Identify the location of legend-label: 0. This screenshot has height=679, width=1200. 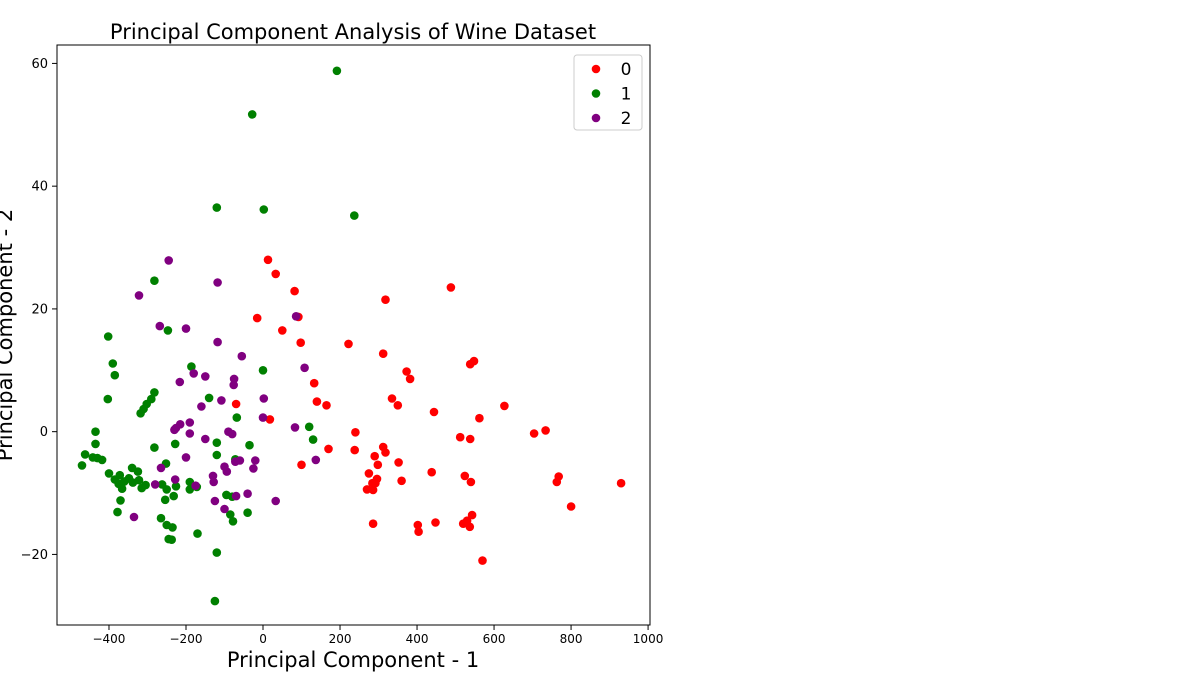
(626, 70).